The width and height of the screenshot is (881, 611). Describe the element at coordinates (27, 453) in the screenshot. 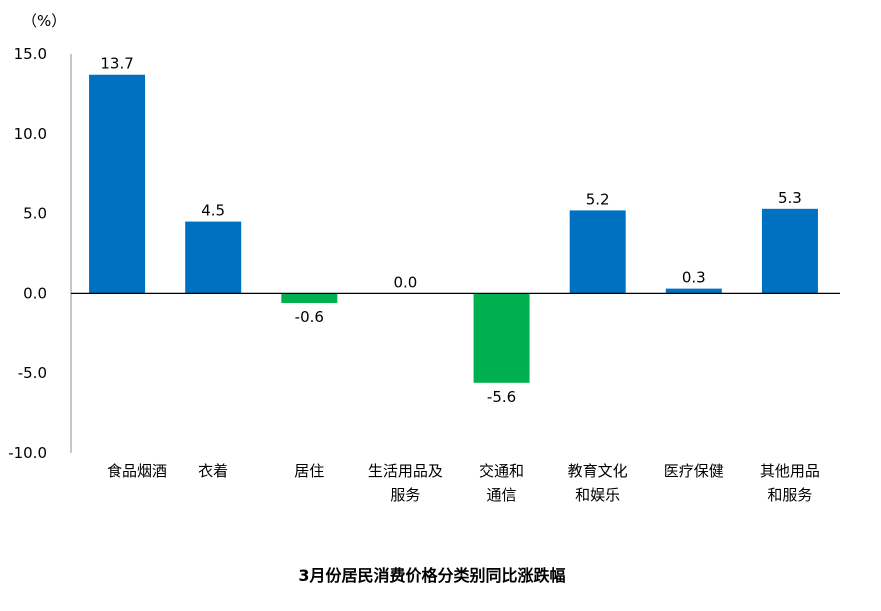

I see `y-tick-label: -10.0` at that location.